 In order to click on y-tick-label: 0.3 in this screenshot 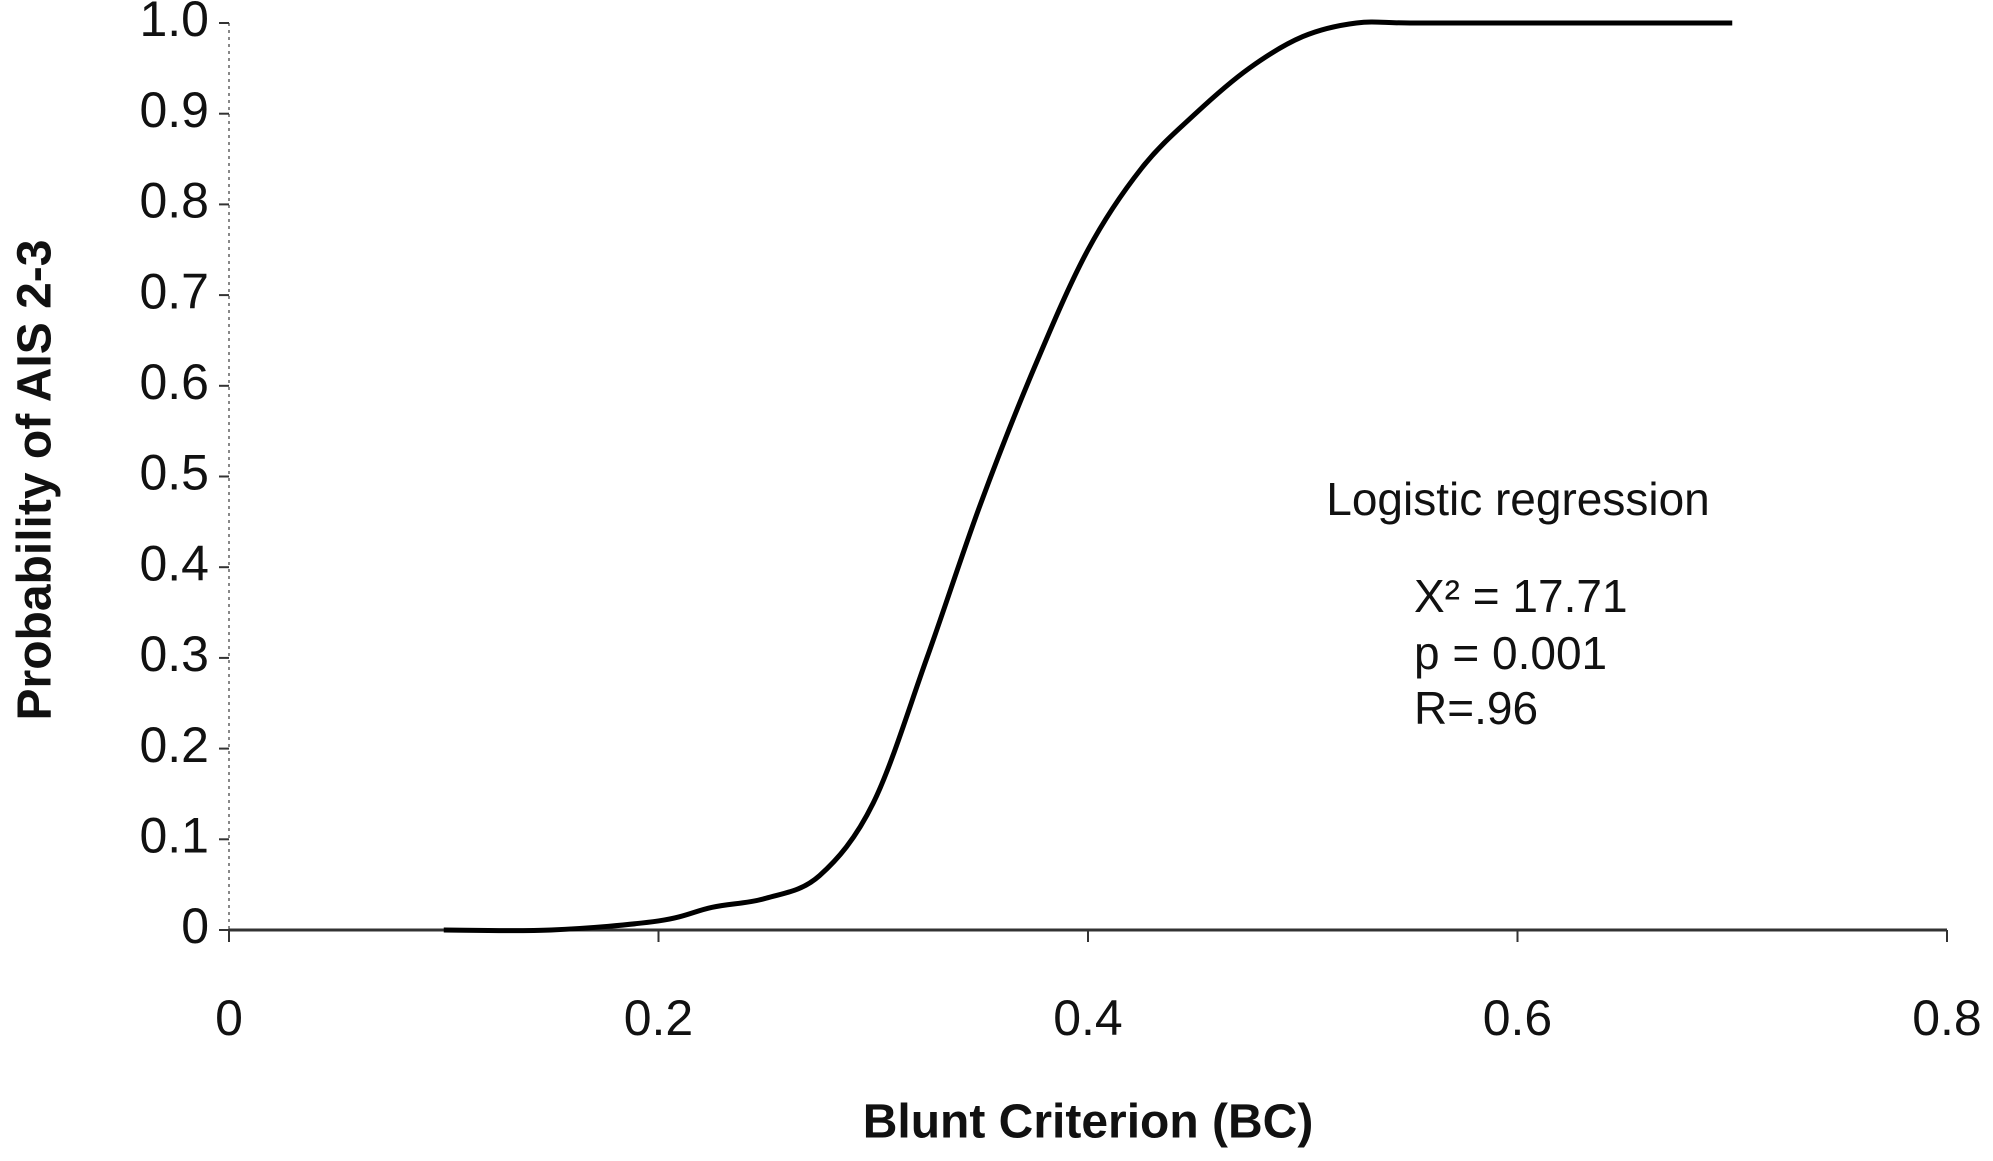, I will do `click(174, 654)`.